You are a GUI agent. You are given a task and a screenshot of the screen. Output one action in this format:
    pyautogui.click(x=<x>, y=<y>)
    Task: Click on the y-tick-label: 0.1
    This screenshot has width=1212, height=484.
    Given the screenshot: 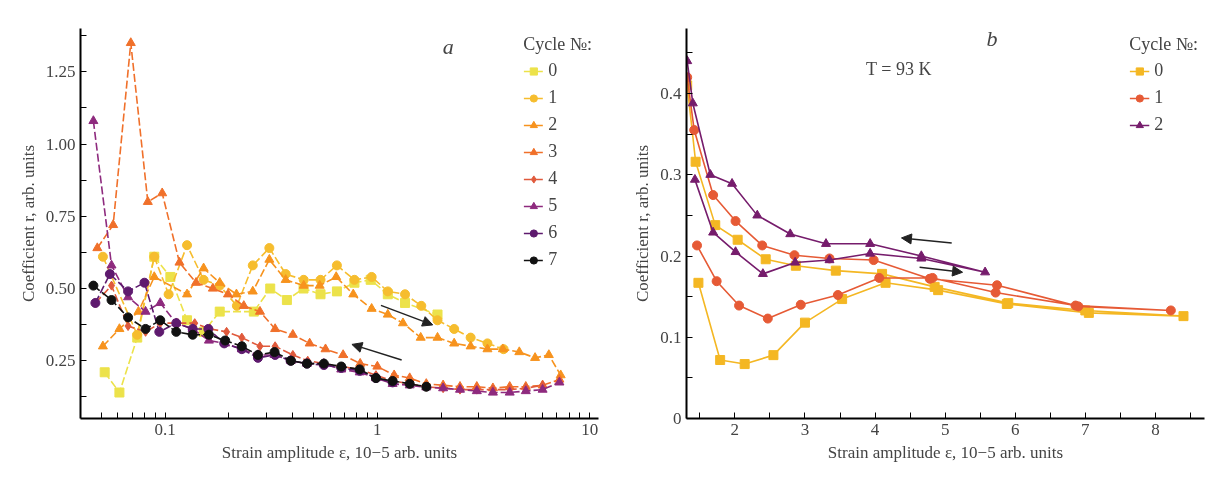 What is the action you would take?
    pyautogui.click(x=671, y=337)
    